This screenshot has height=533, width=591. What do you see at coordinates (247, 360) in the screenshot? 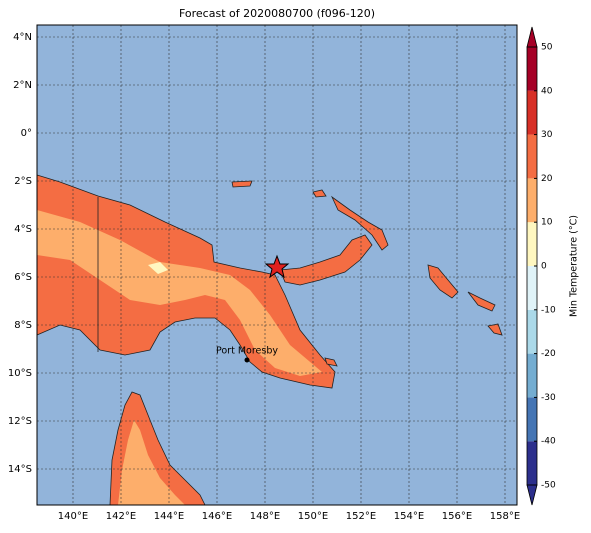
I see `place-marker` at bounding box center [247, 360].